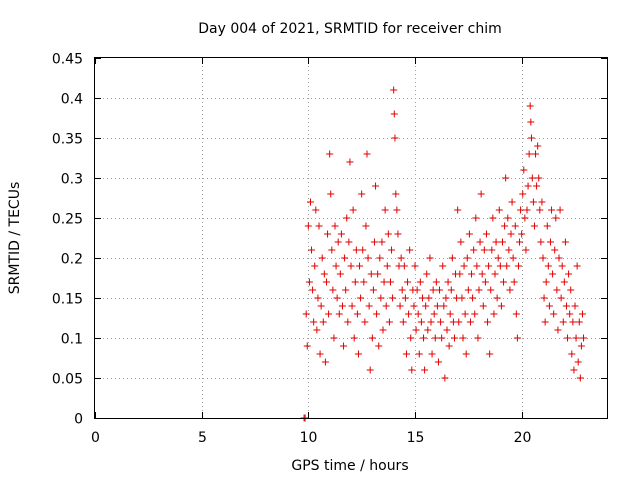 This screenshot has width=640, height=480. I want to click on y-tick-label: 0.05, so click(67, 380).